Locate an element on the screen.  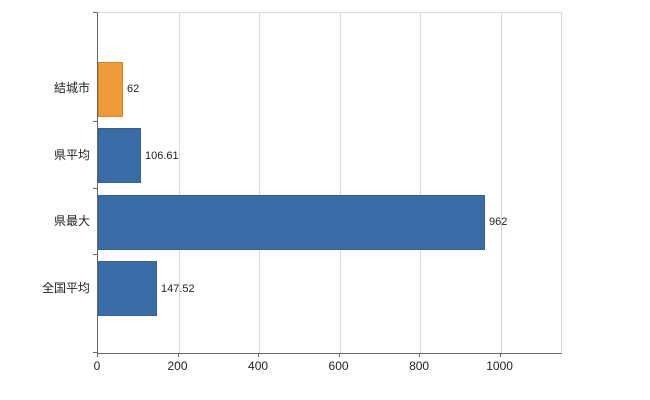
category-label: 全国平均 is located at coordinates (65, 287).